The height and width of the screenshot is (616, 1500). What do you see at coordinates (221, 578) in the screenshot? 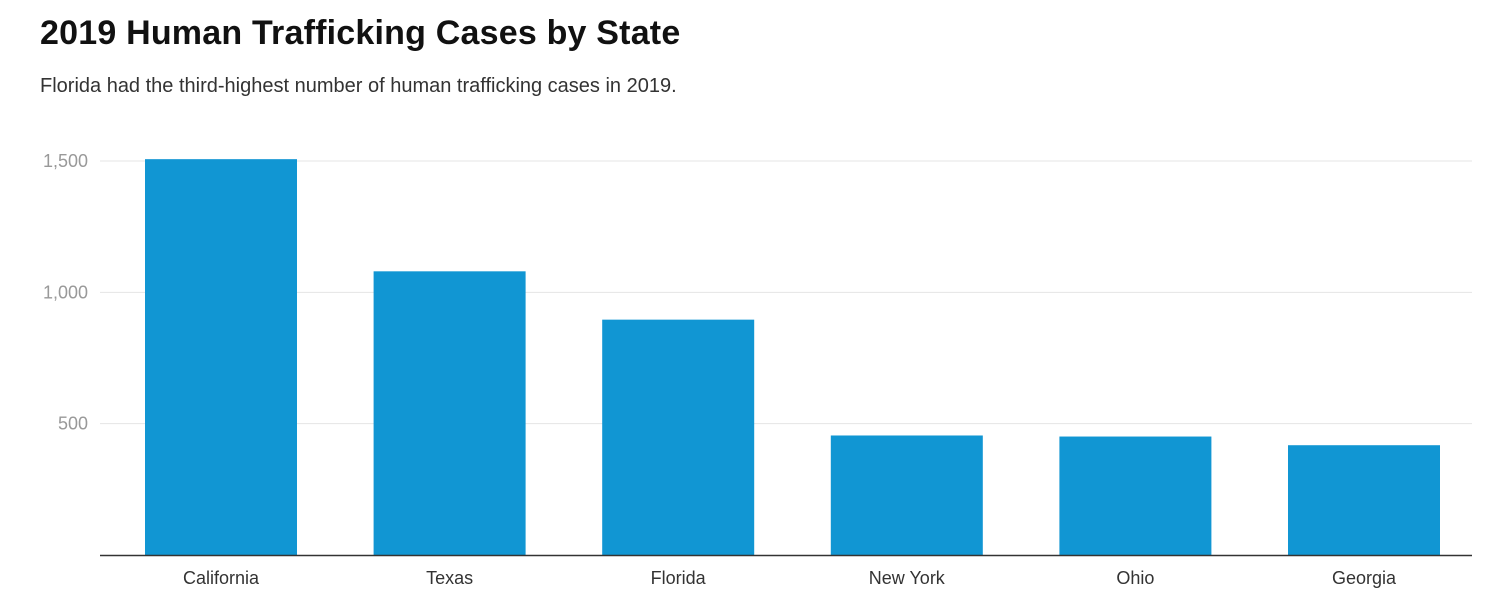
I see `x-category-label: California` at bounding box center [221, 578].